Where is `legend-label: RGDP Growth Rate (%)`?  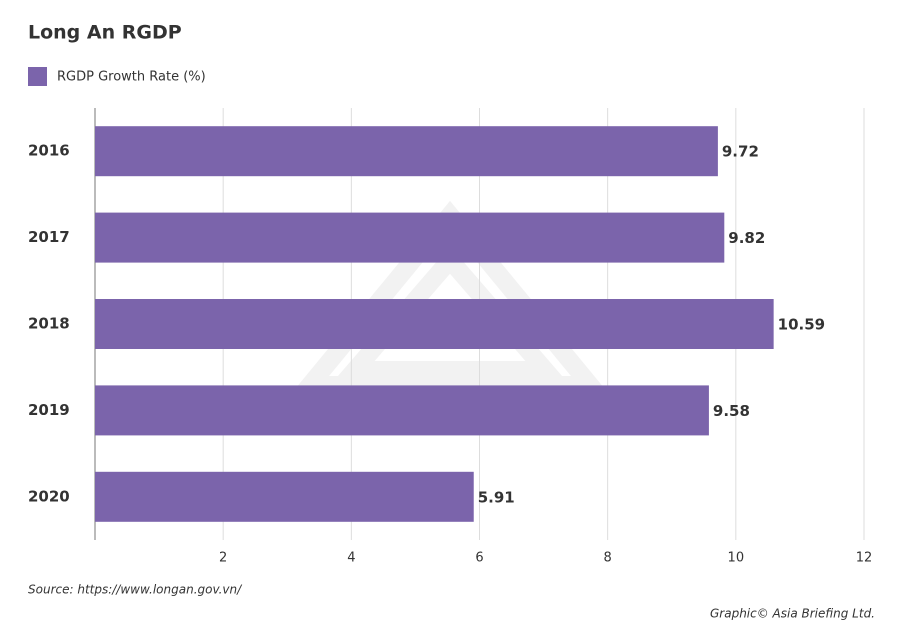
legend-label: RGDP Growth Rate (%) is located at coordinates (131, 77).